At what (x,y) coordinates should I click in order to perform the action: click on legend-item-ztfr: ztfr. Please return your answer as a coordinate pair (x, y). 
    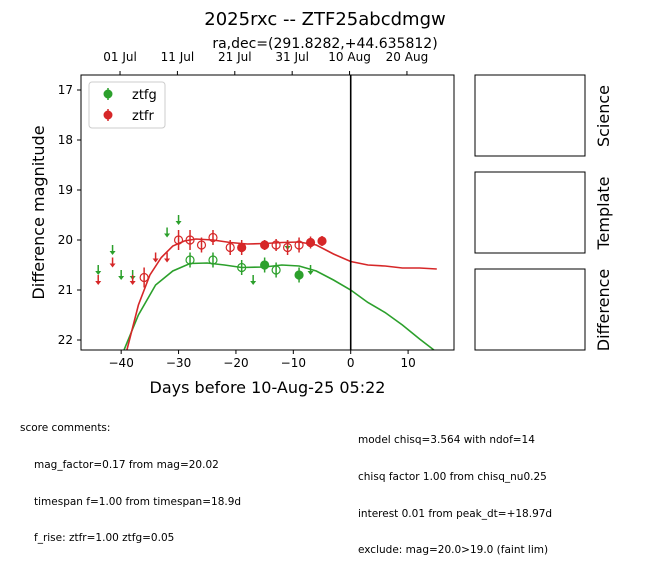
    Looking at the image, I should click on (128, 116).